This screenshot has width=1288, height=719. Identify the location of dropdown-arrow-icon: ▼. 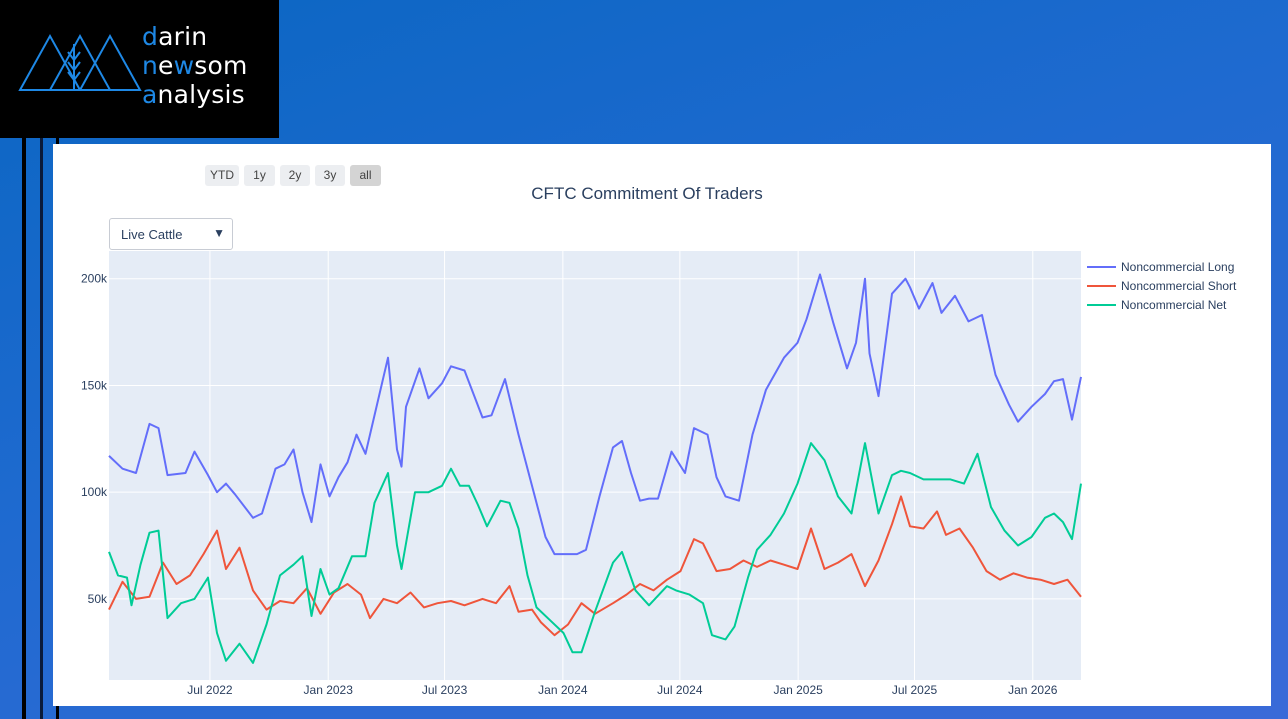
(219, 233).